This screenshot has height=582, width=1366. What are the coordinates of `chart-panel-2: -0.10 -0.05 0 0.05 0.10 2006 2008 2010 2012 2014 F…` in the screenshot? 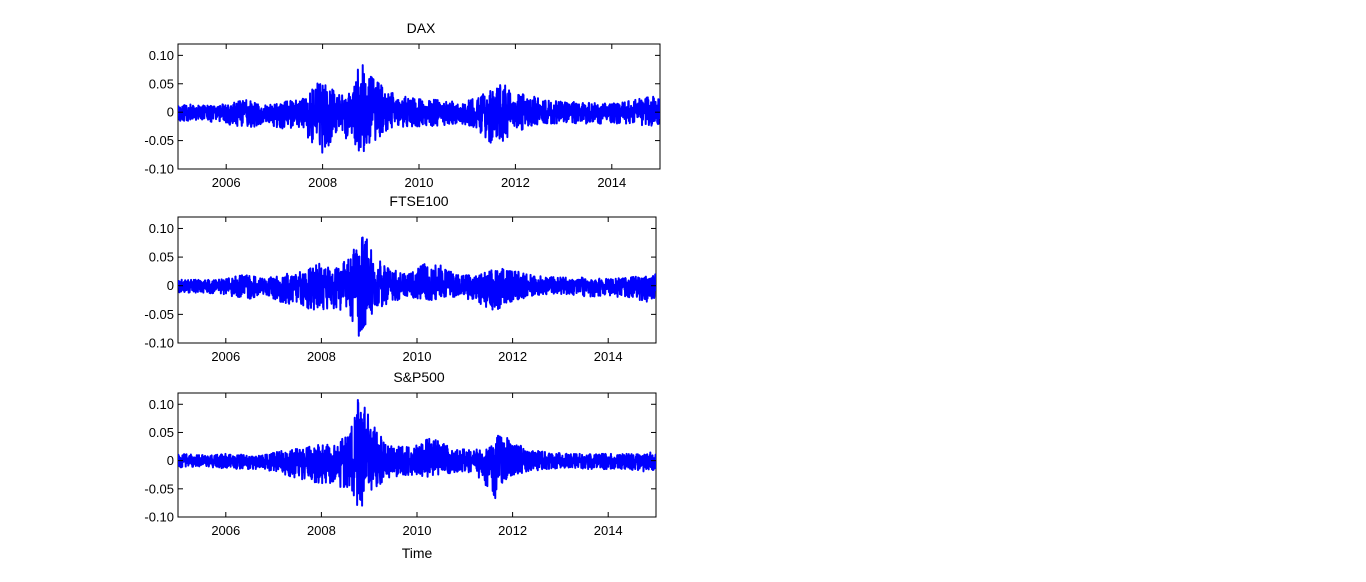 It's located at (400, 278).